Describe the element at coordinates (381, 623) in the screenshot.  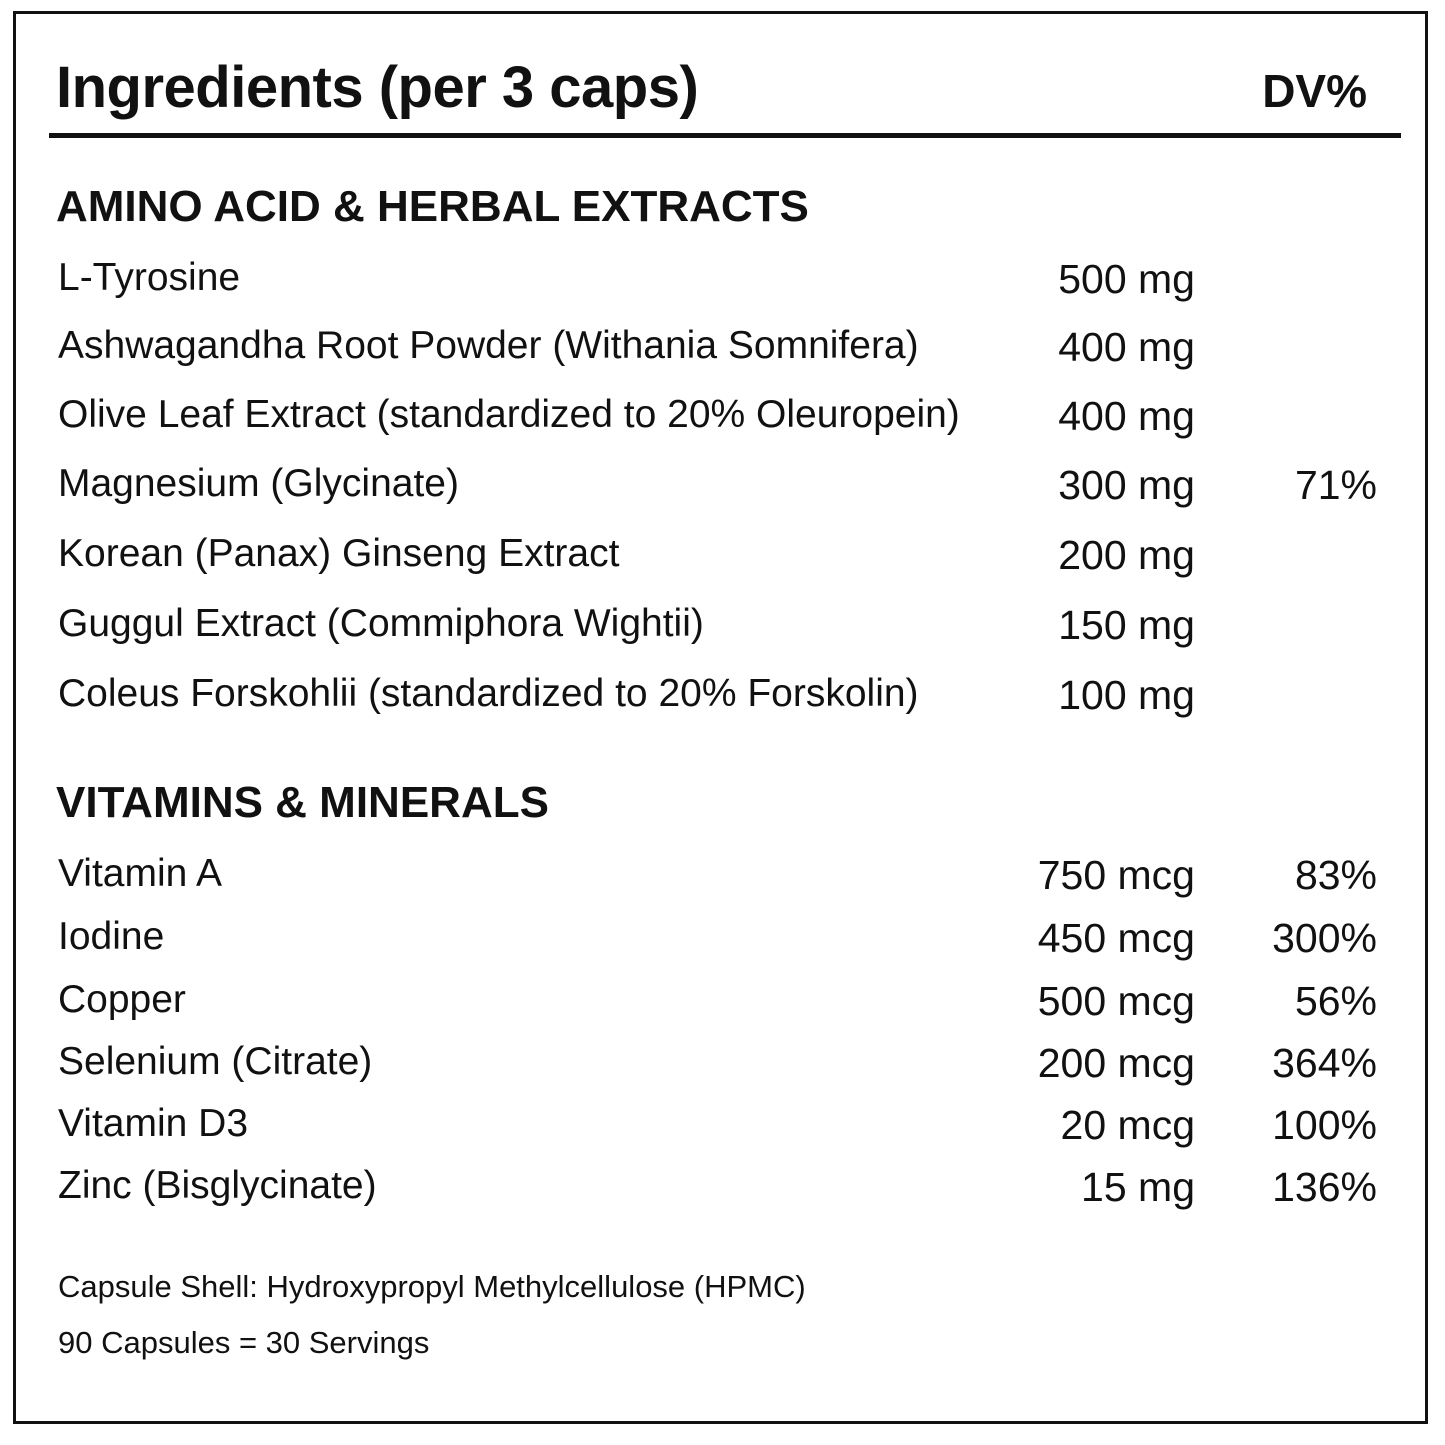
I see `ingredient-name: Guggul Extract (Commiphora Wightii)` at that location.